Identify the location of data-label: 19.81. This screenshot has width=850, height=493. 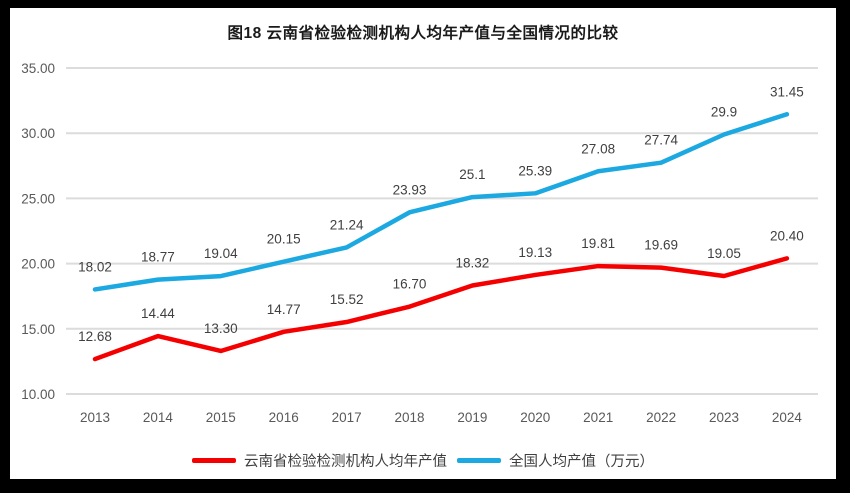
(598, 243).